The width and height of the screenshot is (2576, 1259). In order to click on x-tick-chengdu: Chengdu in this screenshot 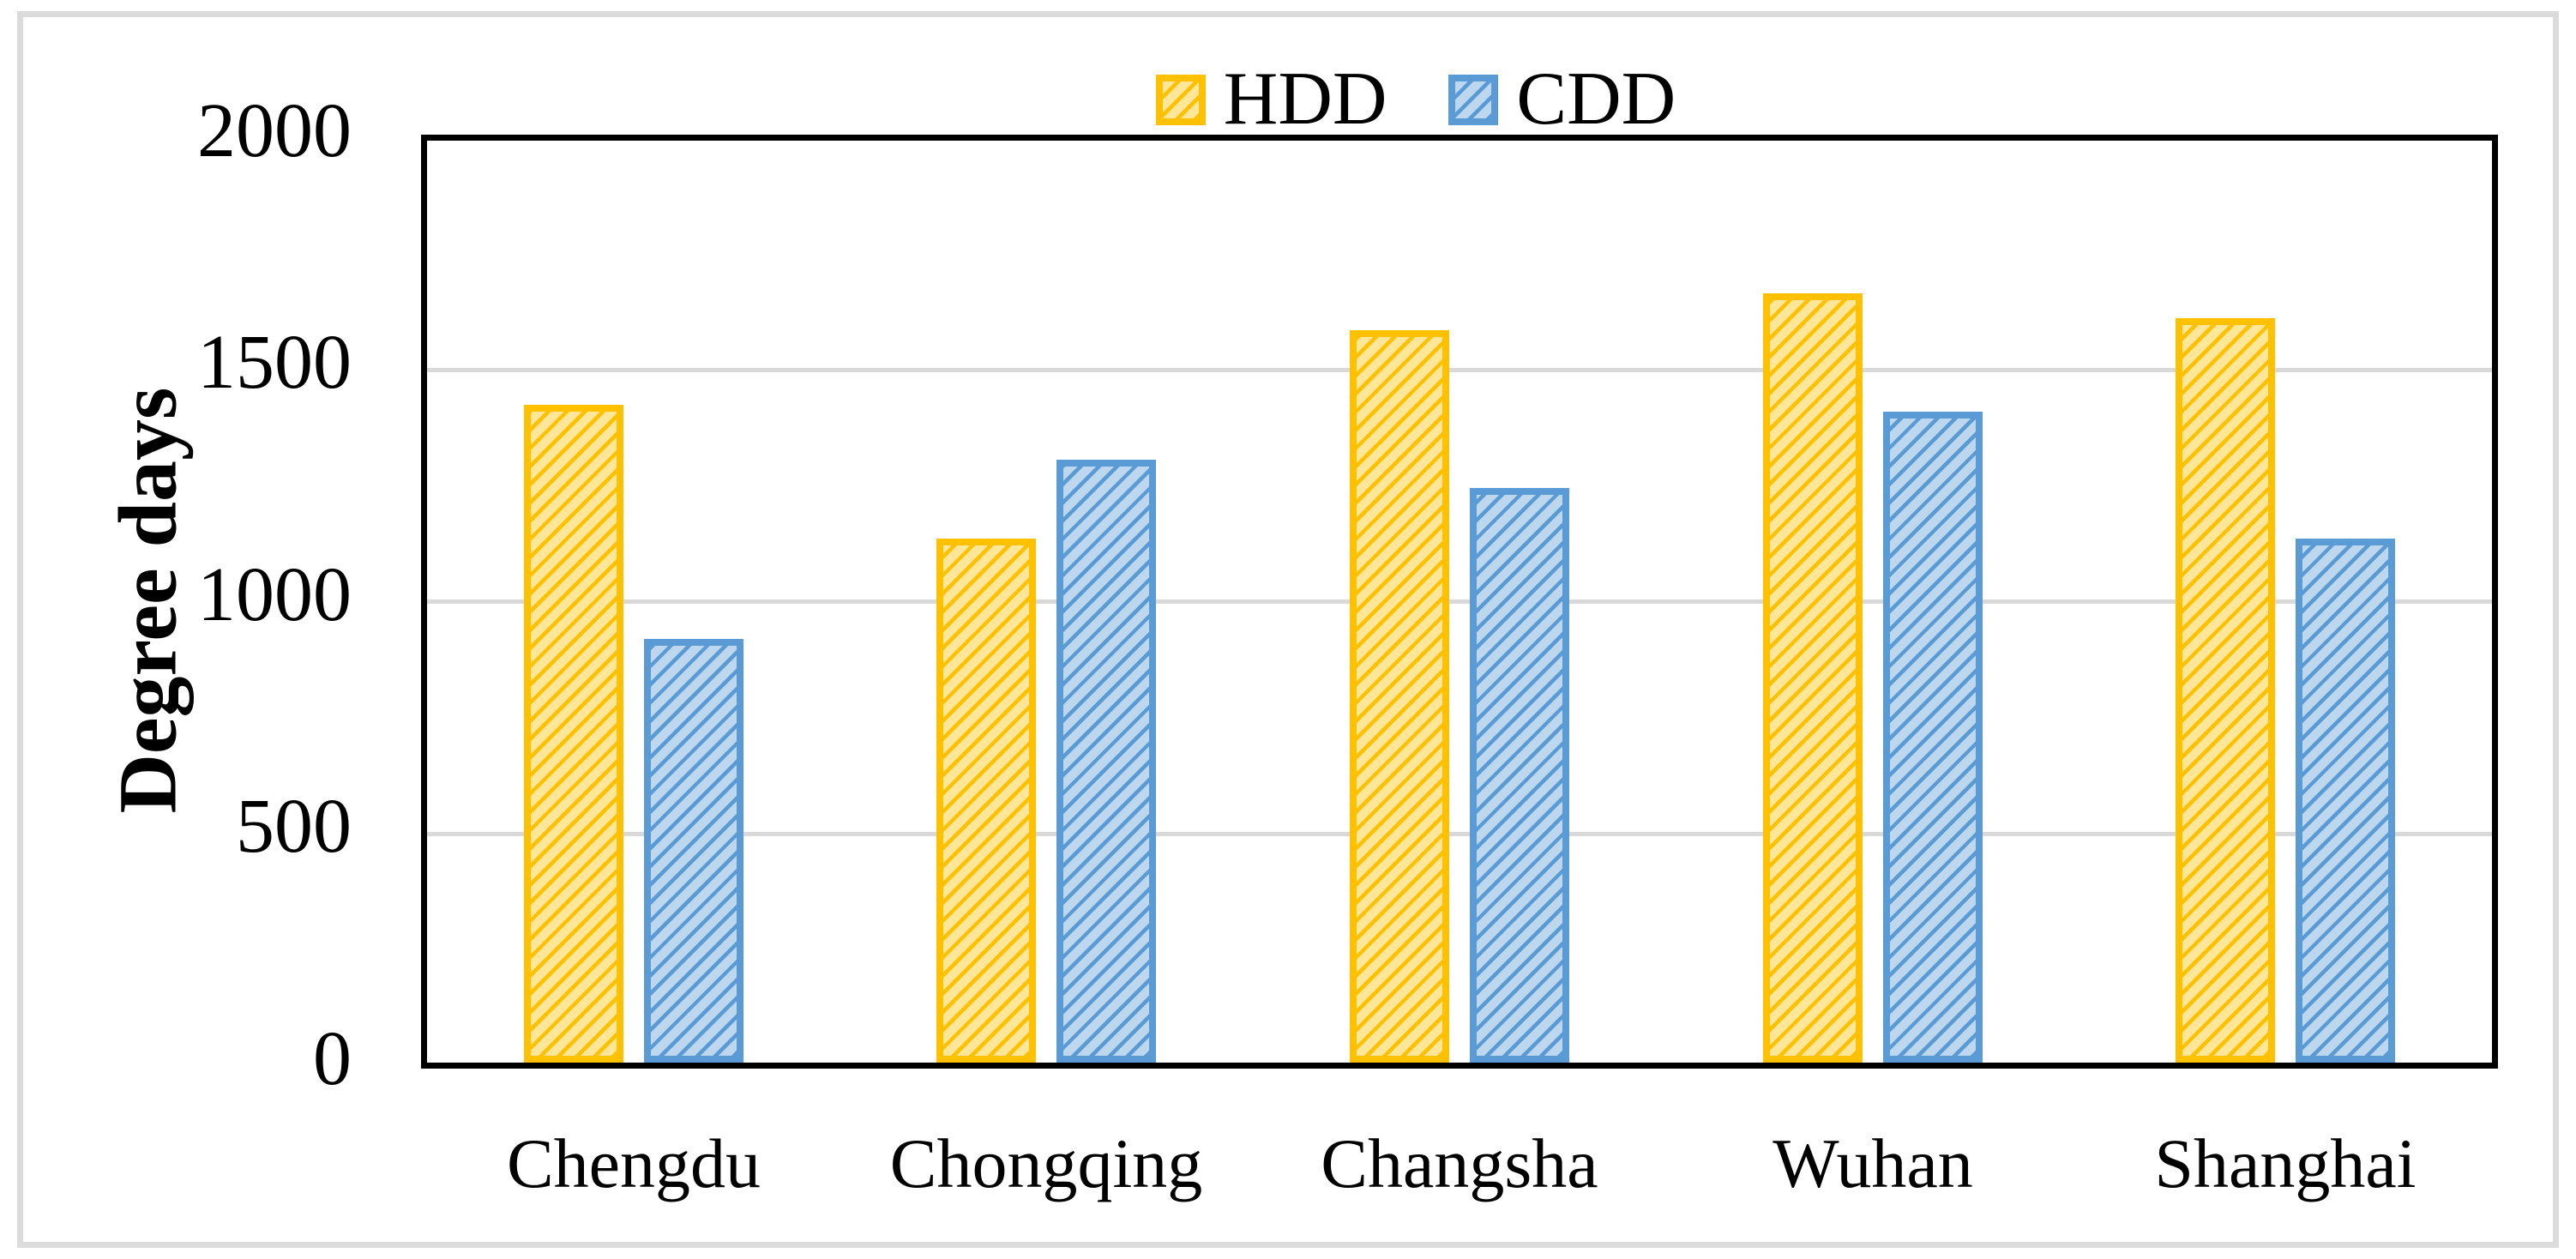, I will do `click(633, 1163)`.